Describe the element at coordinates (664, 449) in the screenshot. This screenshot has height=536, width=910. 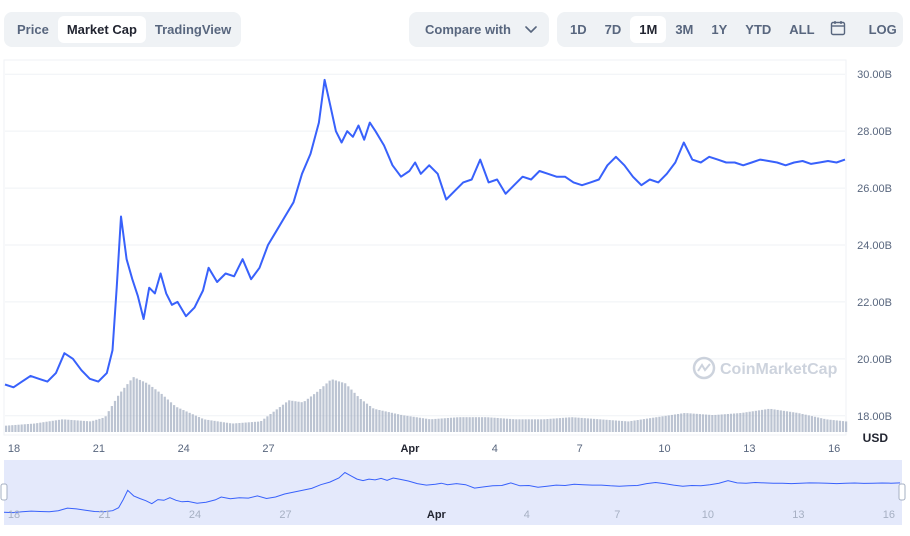
I see `x-tick-label: 10` at that location.